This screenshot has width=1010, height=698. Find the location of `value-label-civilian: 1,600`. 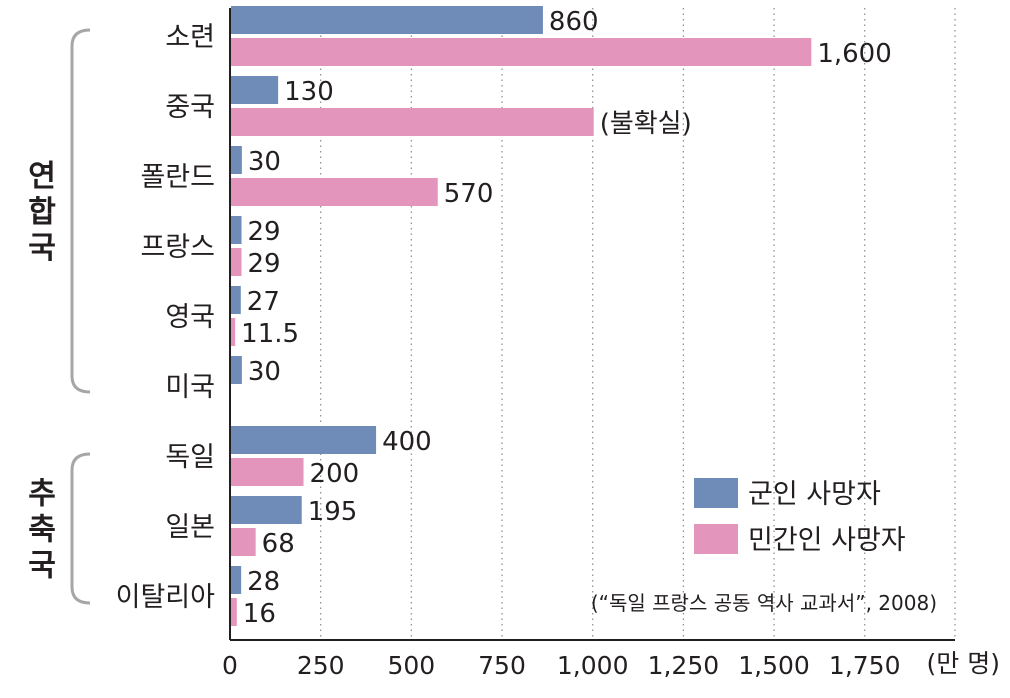

value-label-civilian: 1,600 is located at coordinates (854, 54).